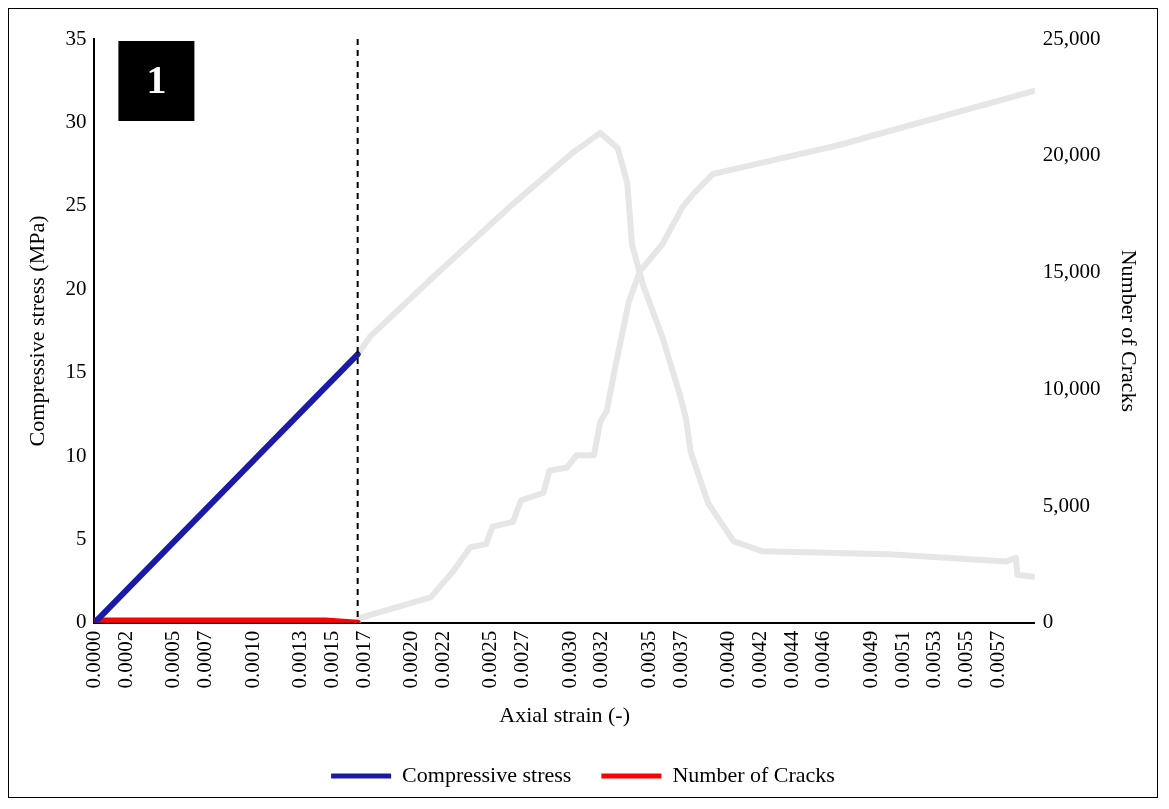 This screenshot has width=1169, height=809. I want to click on x-tick-label: 0.0027, so click(521, 659).